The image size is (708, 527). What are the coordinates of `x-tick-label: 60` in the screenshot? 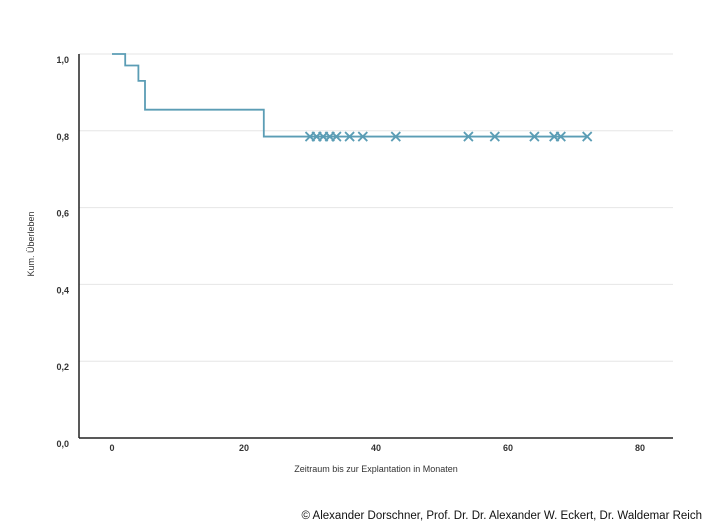 It's located at (508, 448).